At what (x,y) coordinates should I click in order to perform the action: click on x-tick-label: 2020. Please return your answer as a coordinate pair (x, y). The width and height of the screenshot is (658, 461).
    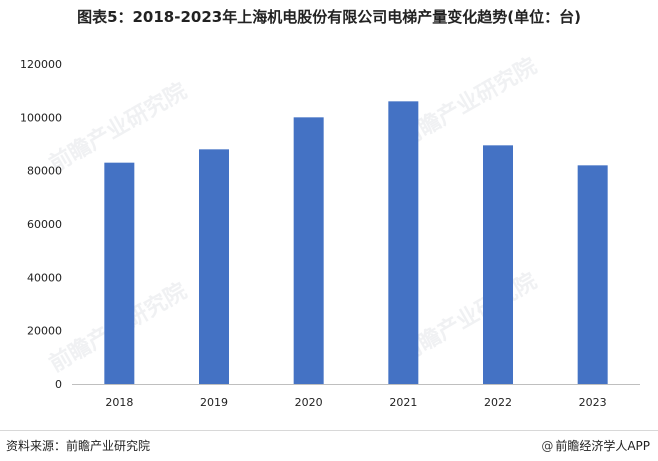
    Looking at the image, I should click on (309, 402).